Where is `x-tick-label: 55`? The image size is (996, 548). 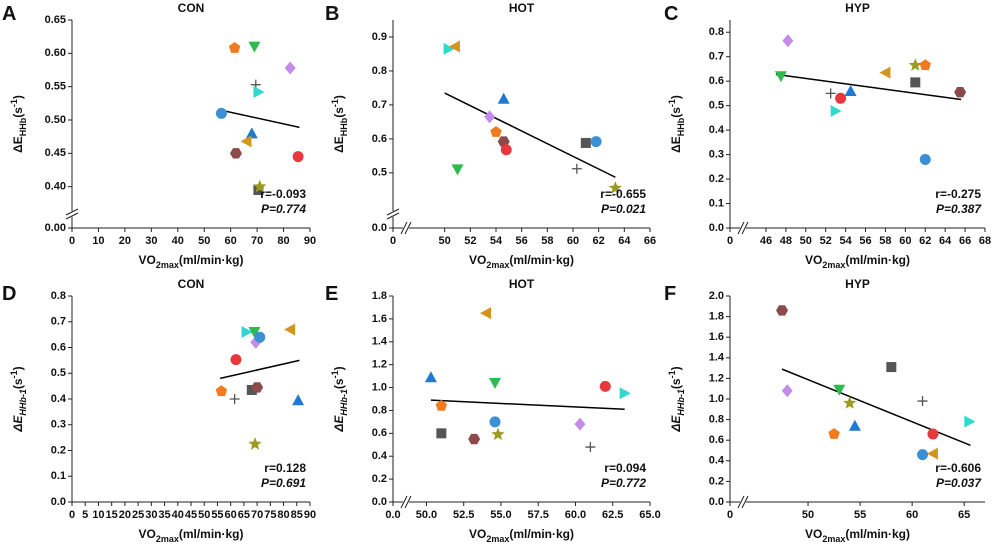
x-tick-label: 55 is located at coordinates (860, 515).